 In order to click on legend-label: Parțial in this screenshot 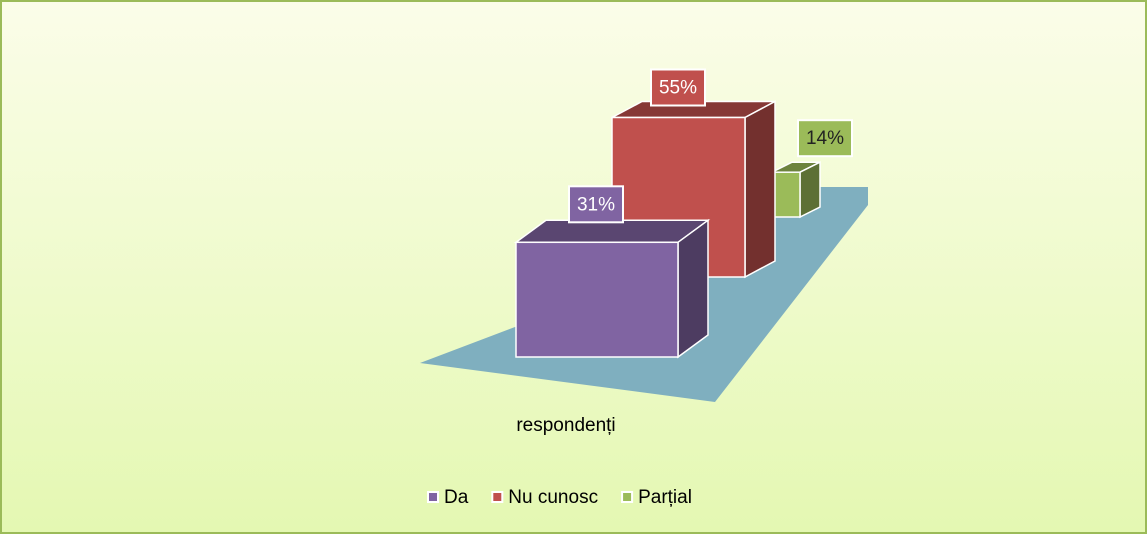, I will do `click(665, 497)`.